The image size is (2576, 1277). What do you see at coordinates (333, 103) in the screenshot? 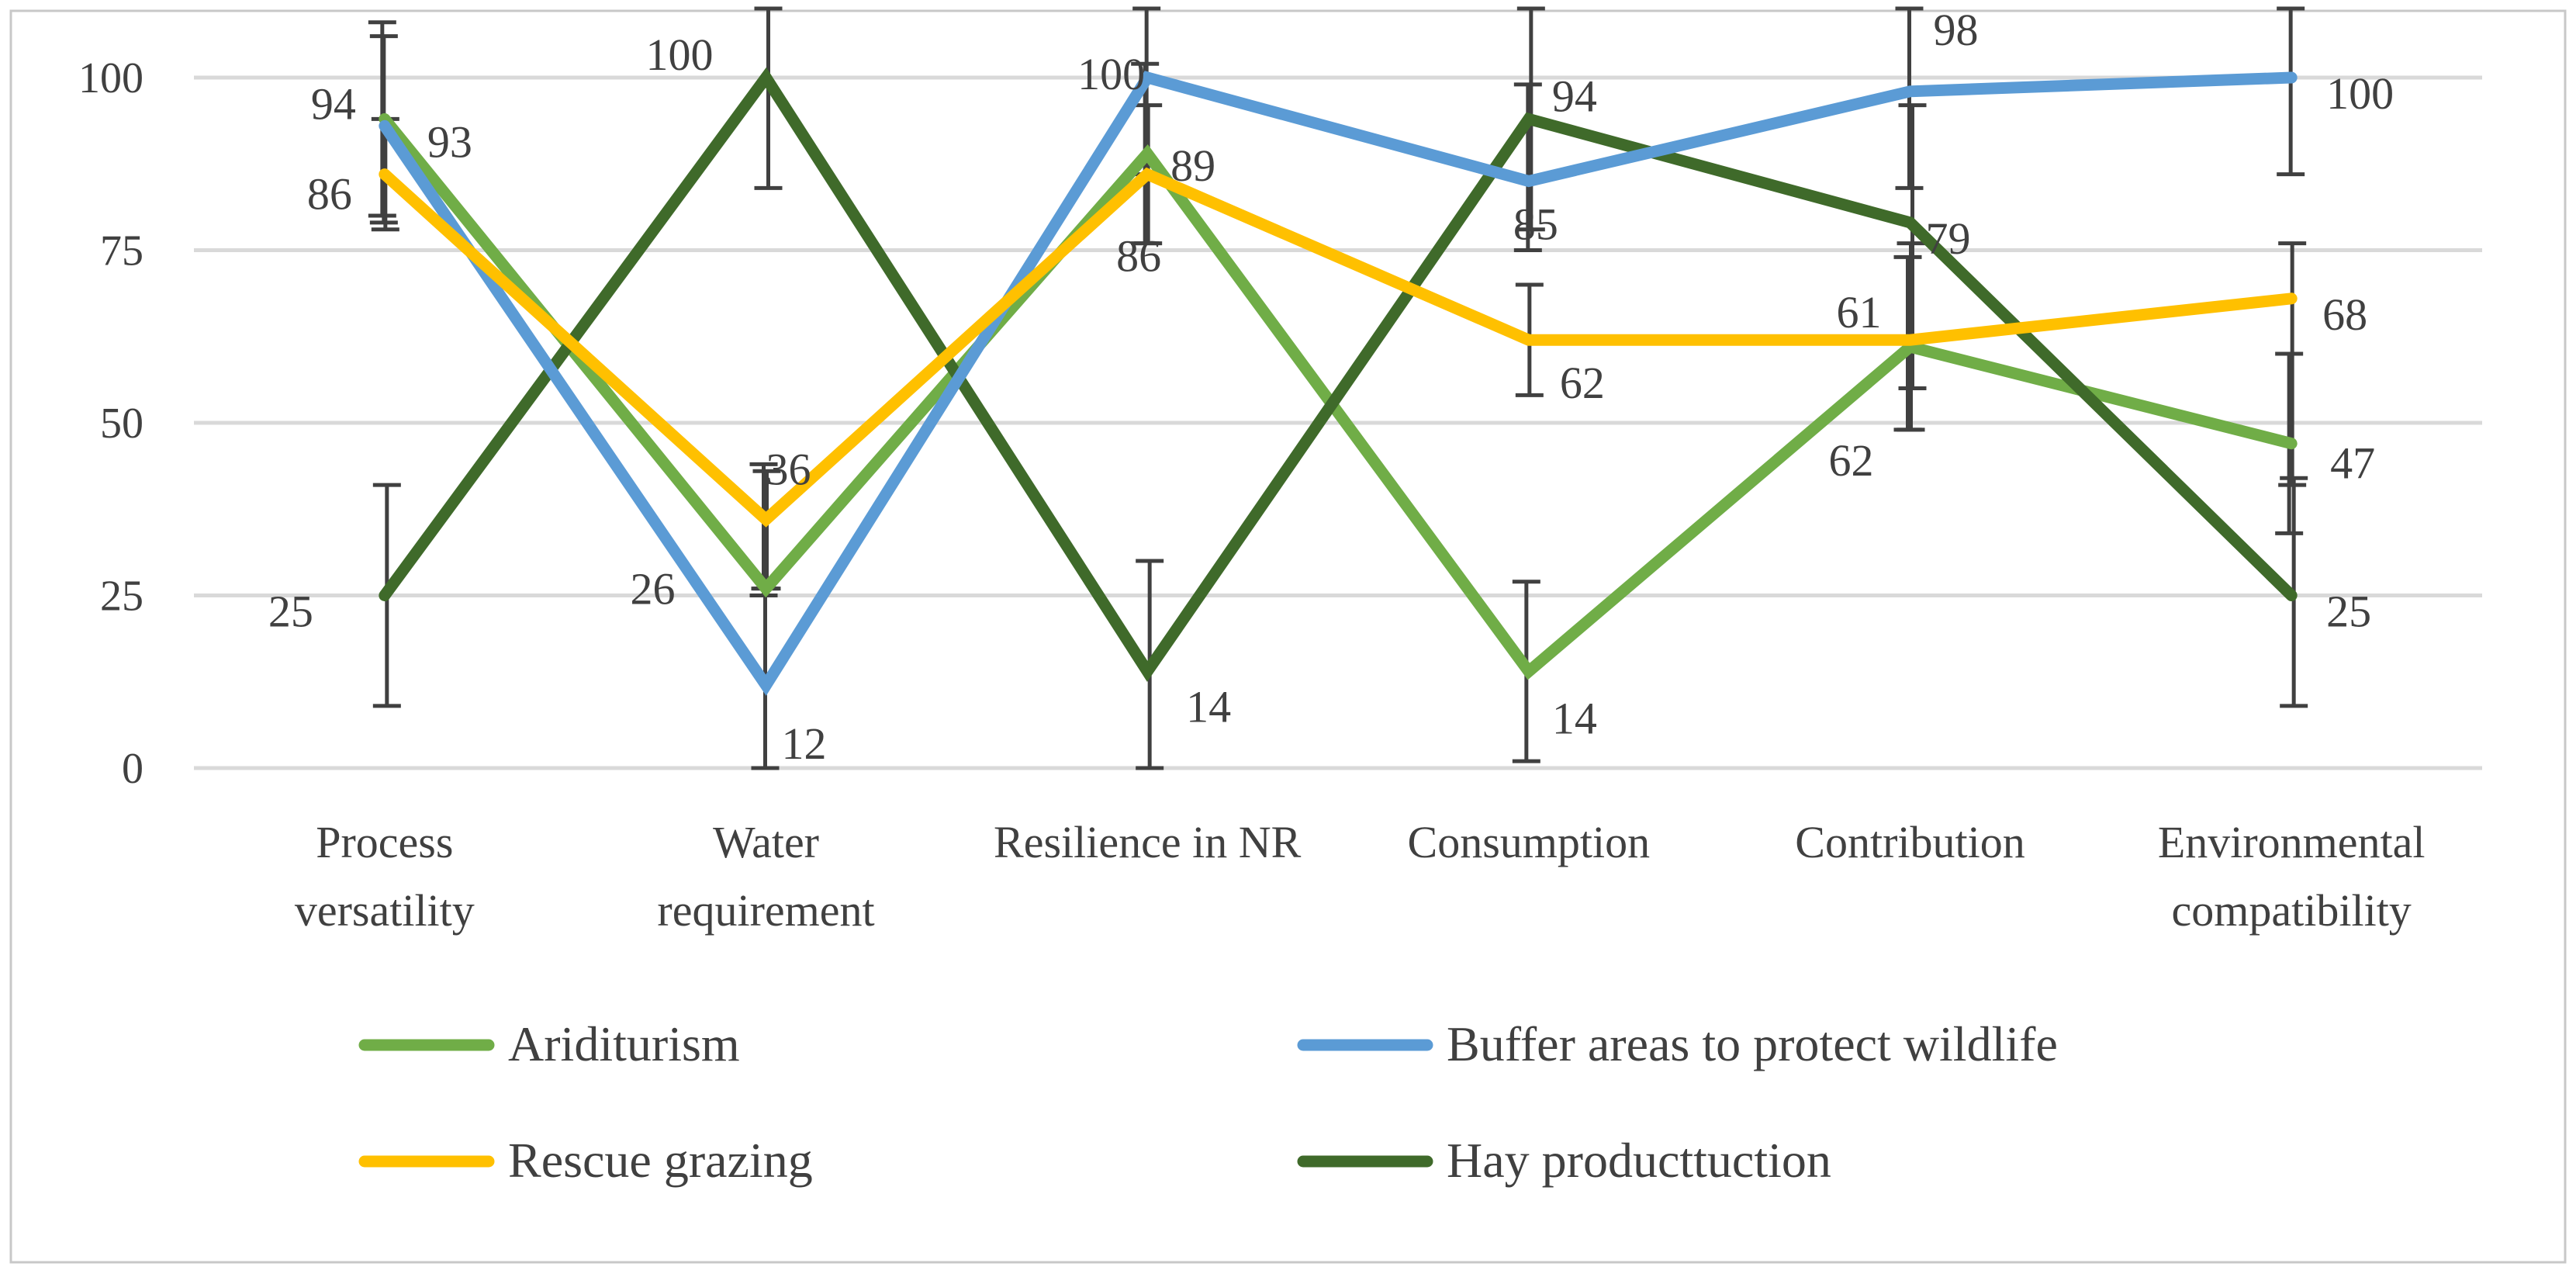
I see `data-label-ariditurism: 94` at bounding box center [333, 103].